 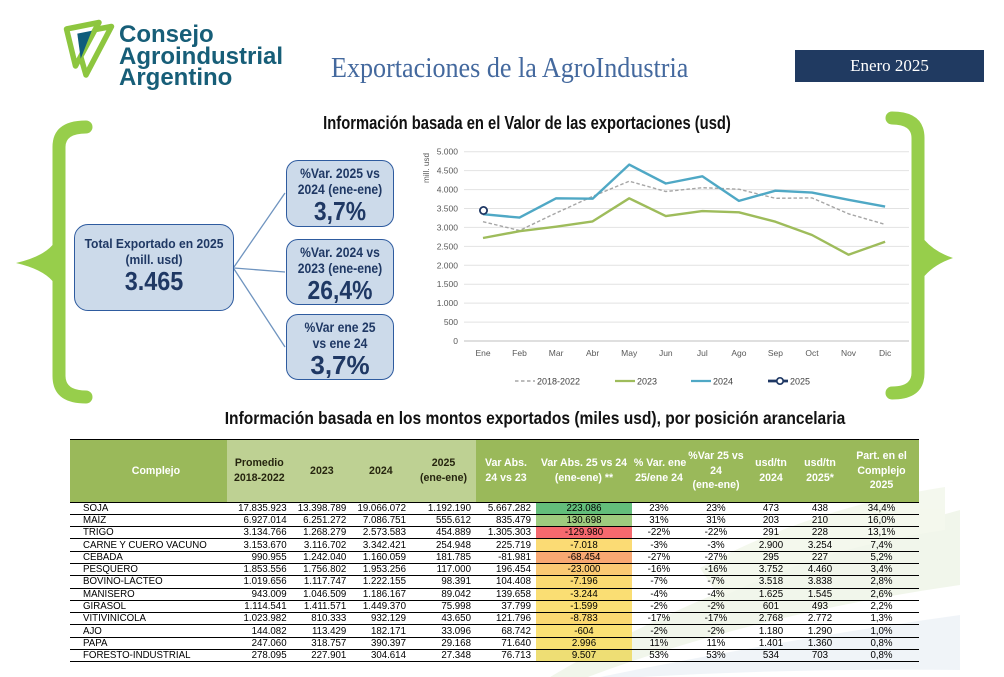 I want to click on svg-text: May, so click(x=629, y=353).